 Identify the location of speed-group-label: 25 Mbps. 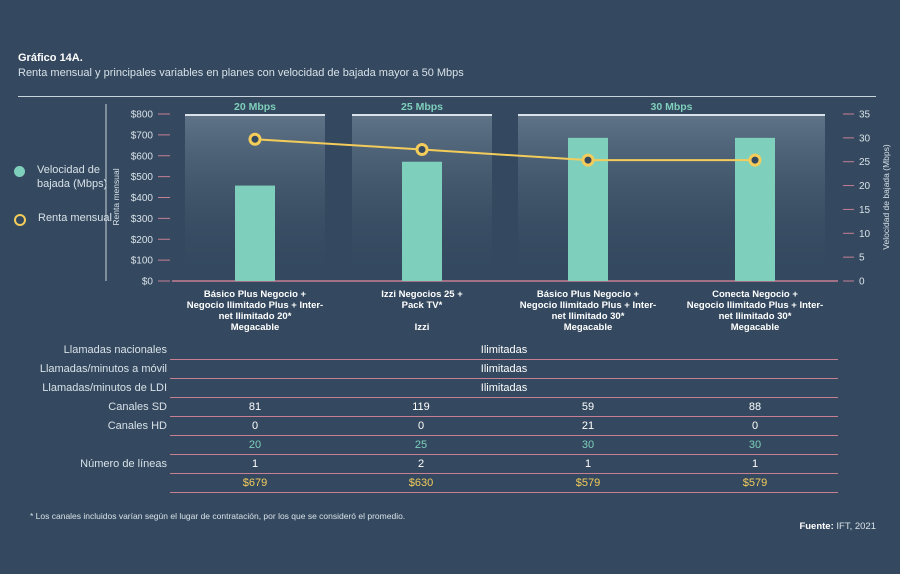
(422, 107).